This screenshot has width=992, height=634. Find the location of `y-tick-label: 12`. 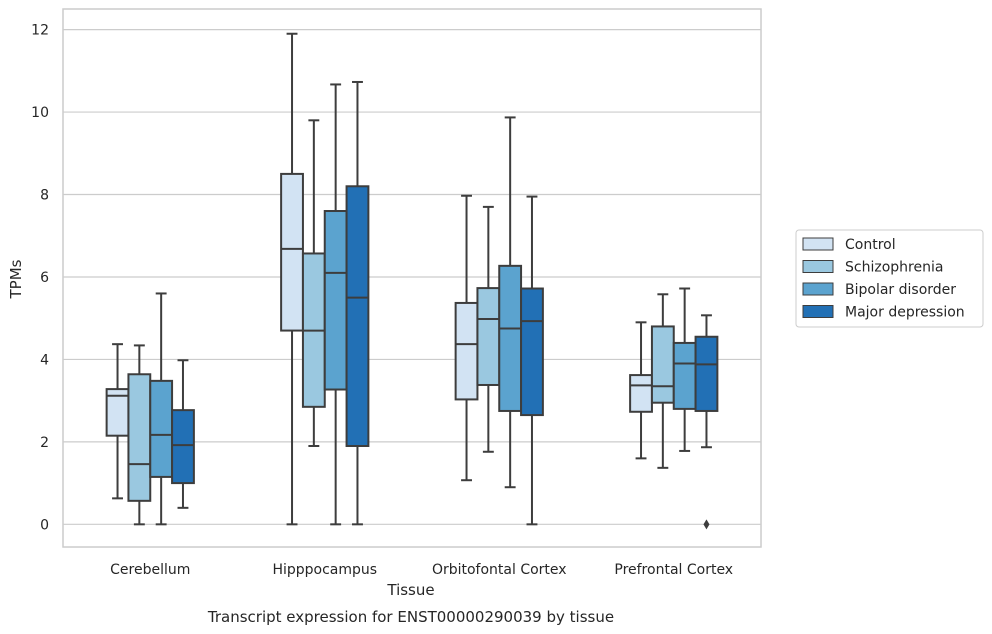

y-tick-label: 12 is located at coordinates (40, 31).